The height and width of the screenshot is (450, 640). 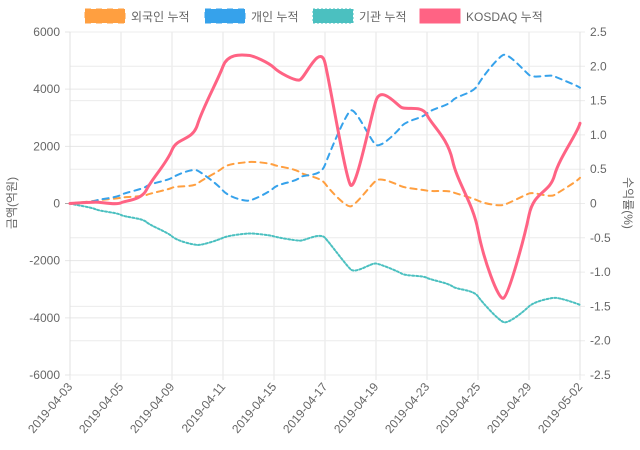 What do you see at coordinates (600, 375) in the screenshot?
I see `y2-tick-label: -2.5` at bounding box center [600, 375].